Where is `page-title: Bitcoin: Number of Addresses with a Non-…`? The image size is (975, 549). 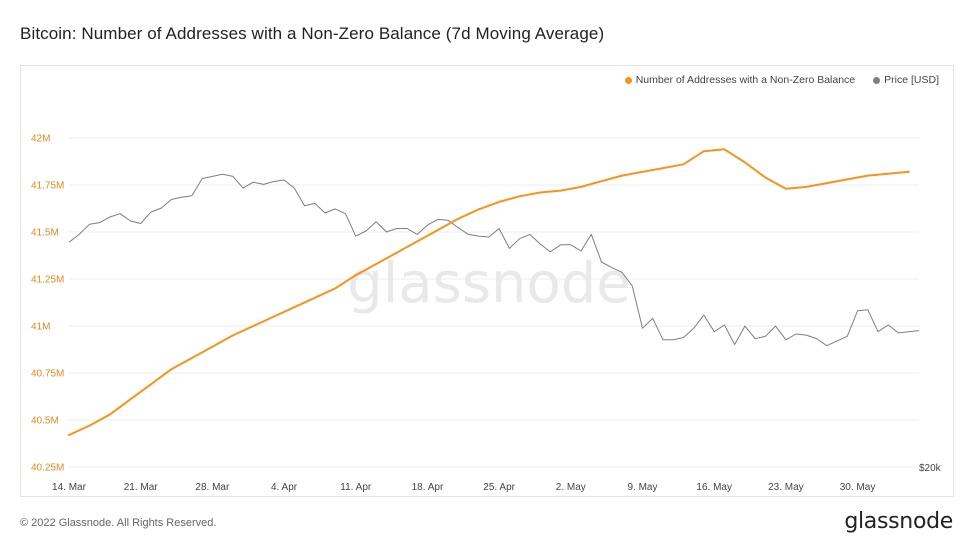 page-title: Bitcoin: Number of Addresses with a Non-… is located at coordinates (312, 33).